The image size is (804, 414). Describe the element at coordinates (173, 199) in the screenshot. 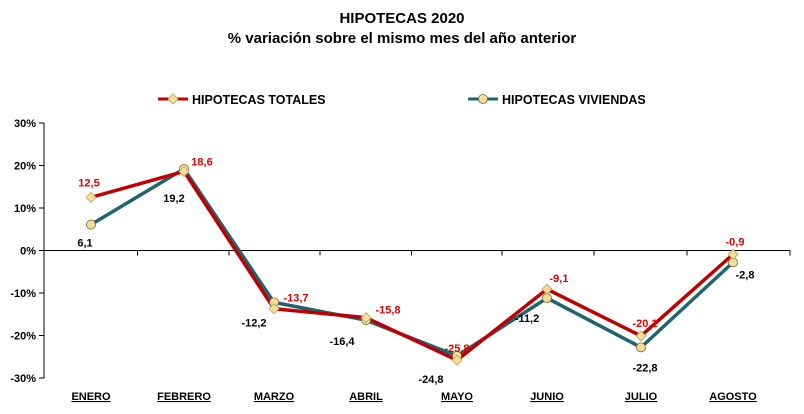

I see `data-label: 19,2` at that location.